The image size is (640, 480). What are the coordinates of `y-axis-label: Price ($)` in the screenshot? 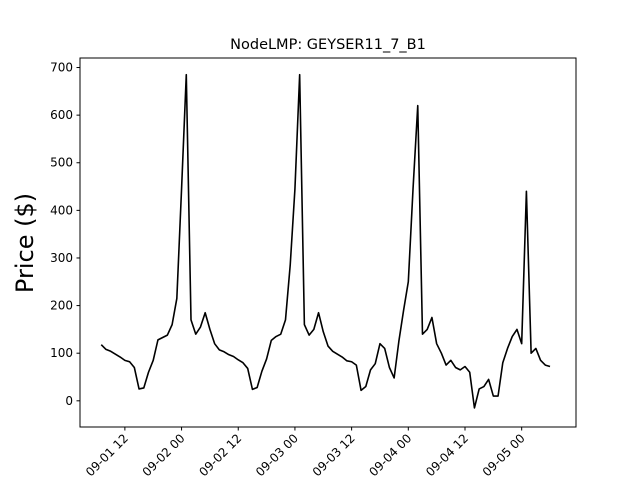 It's located at (25, 243).